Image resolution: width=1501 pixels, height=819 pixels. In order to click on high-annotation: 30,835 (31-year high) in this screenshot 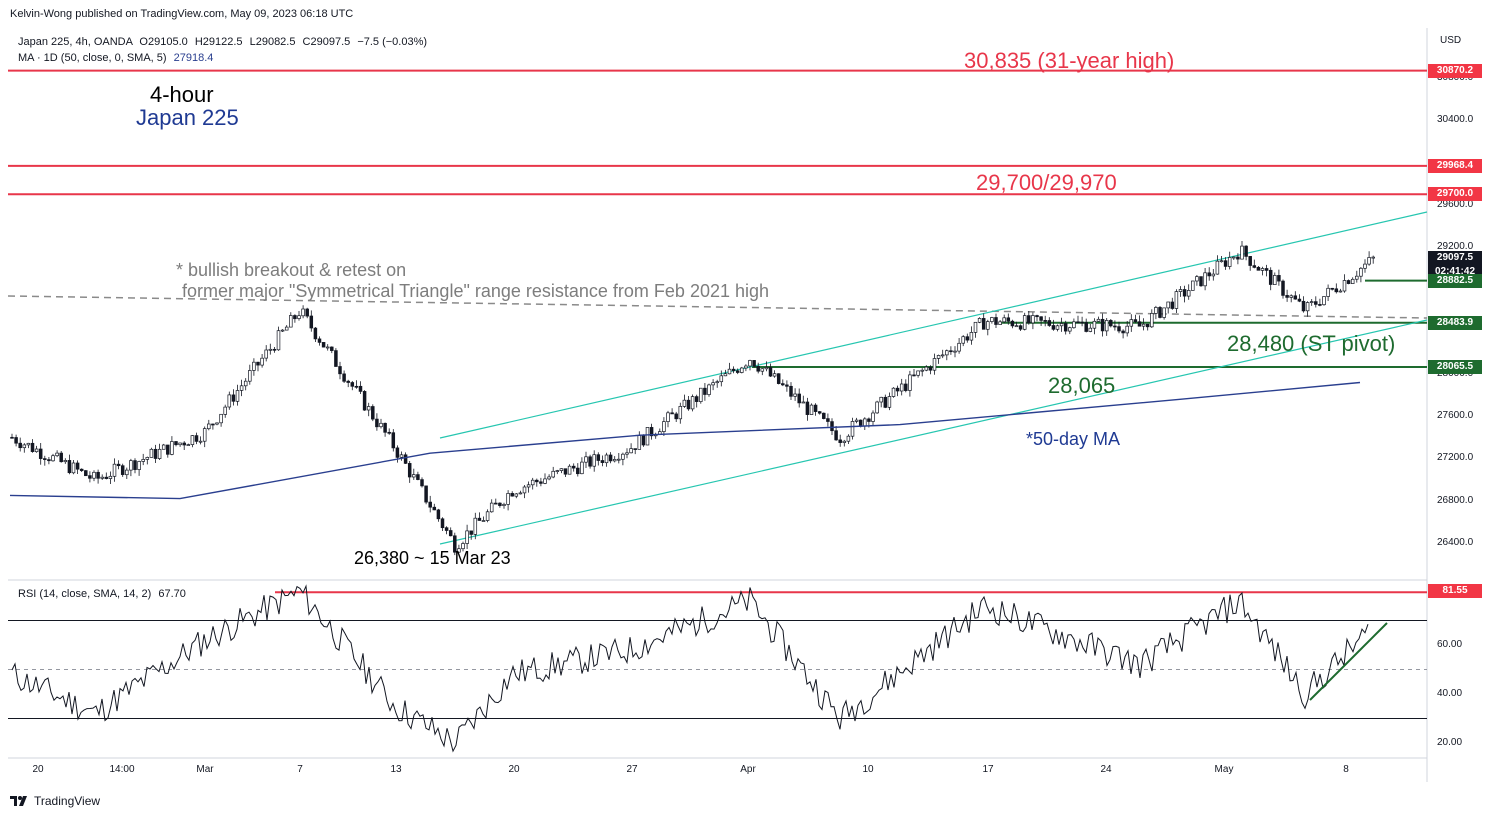, I will do `click(1069, 60)`.